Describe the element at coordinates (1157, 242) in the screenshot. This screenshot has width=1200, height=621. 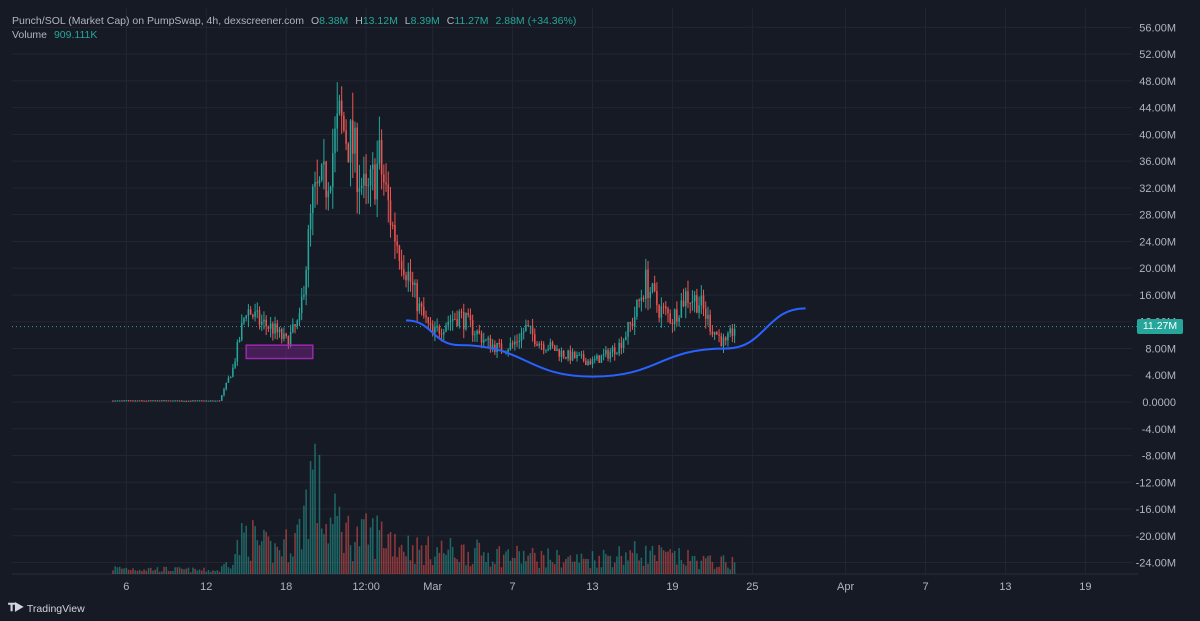
I see `y-tick-label: 24.00M` at that location.